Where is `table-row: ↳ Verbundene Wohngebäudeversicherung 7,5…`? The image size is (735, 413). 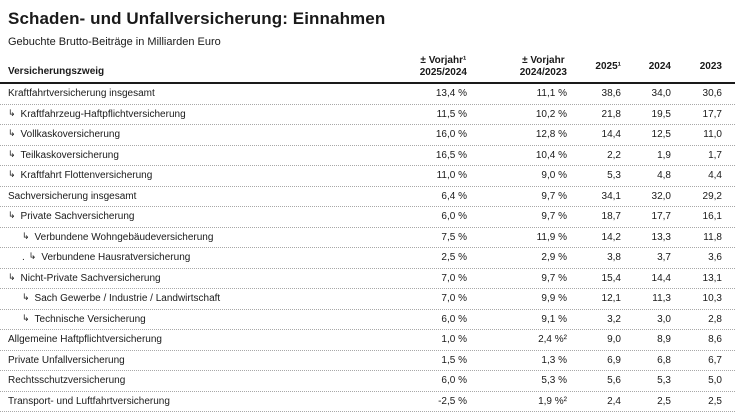 table-row: ↳ Verbundene Wohngebäudeversicherung 7,5… is located at coordinates (367, 238).